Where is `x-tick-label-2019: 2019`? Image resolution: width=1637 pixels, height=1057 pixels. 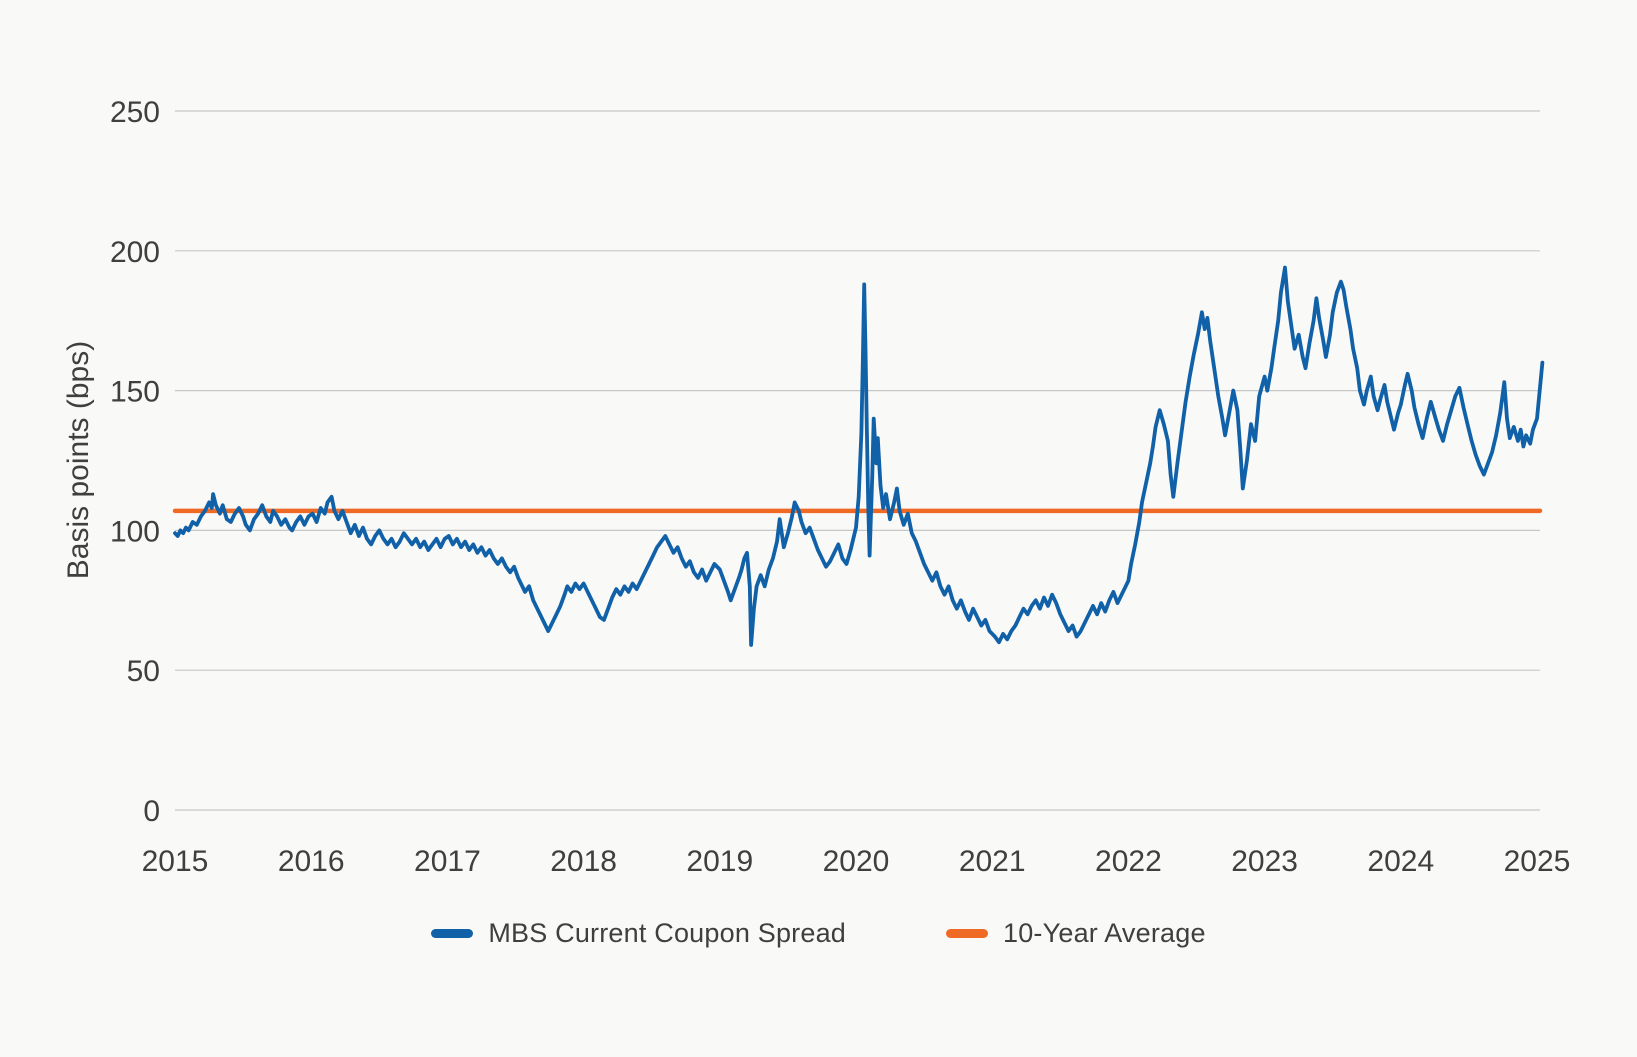
x-tick-label-2019: 2019 is located at coordinates (719, 861).